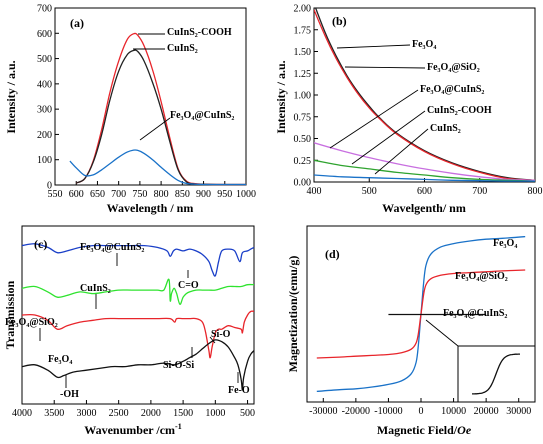 Image resolution: width=543 pixels, height=444 pixels. What do you see at coordinates (535, 191) in the screenshot?
I see `panel-b-xtick-label-800: 800` at bounding box center [535, 191].